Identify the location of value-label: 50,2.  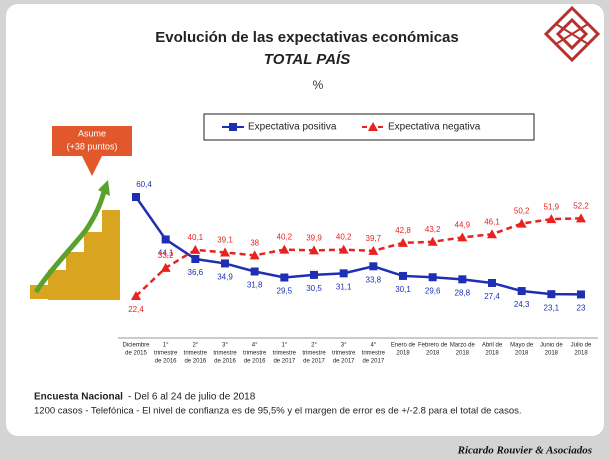
(522, 211).